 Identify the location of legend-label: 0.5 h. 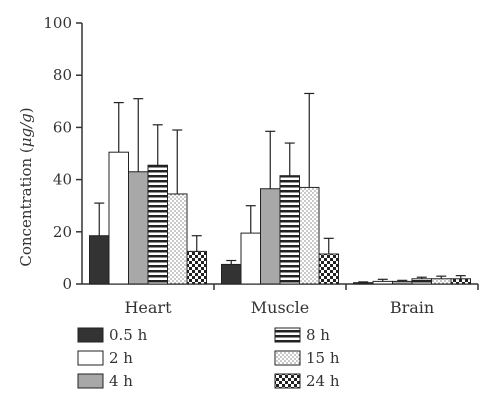
(128, 335).